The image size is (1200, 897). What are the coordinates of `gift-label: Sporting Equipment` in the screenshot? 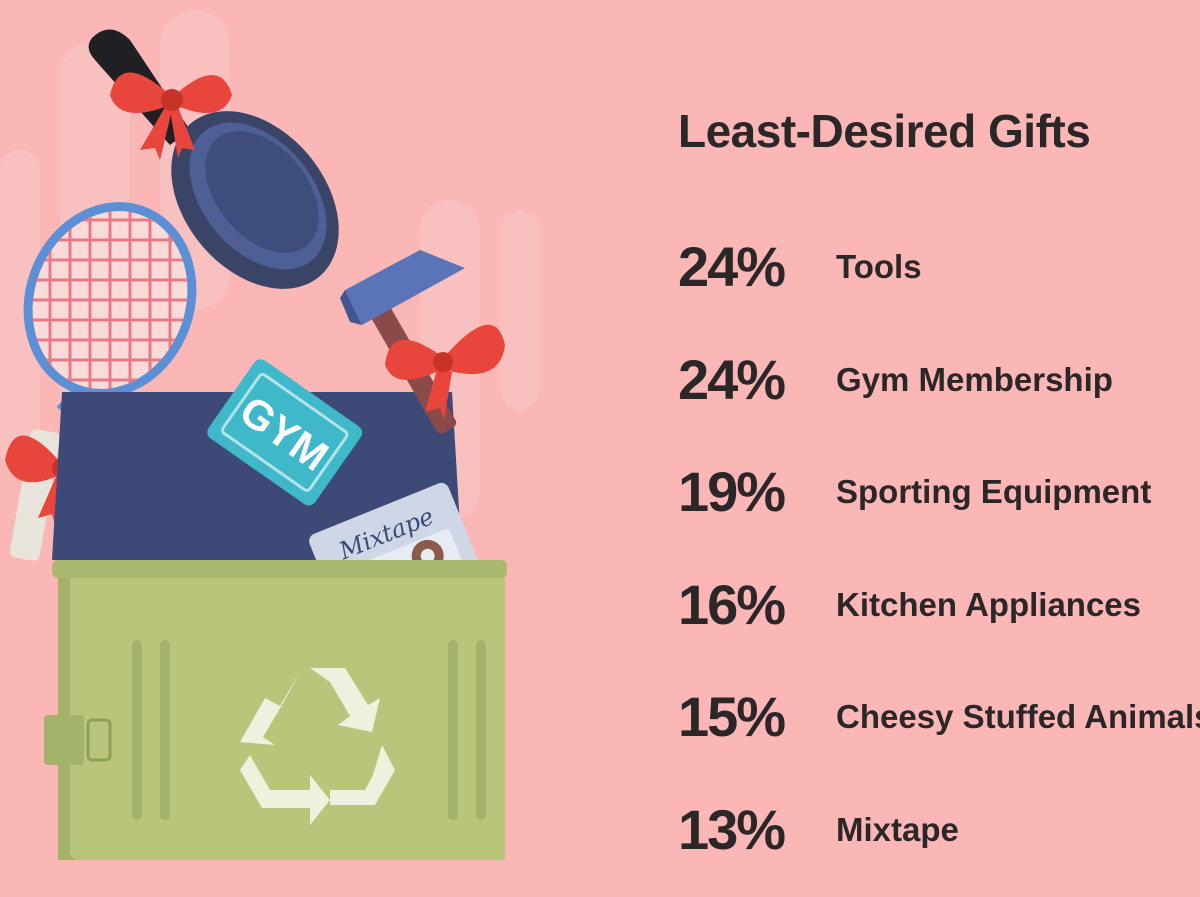 It's located at (994, 491).